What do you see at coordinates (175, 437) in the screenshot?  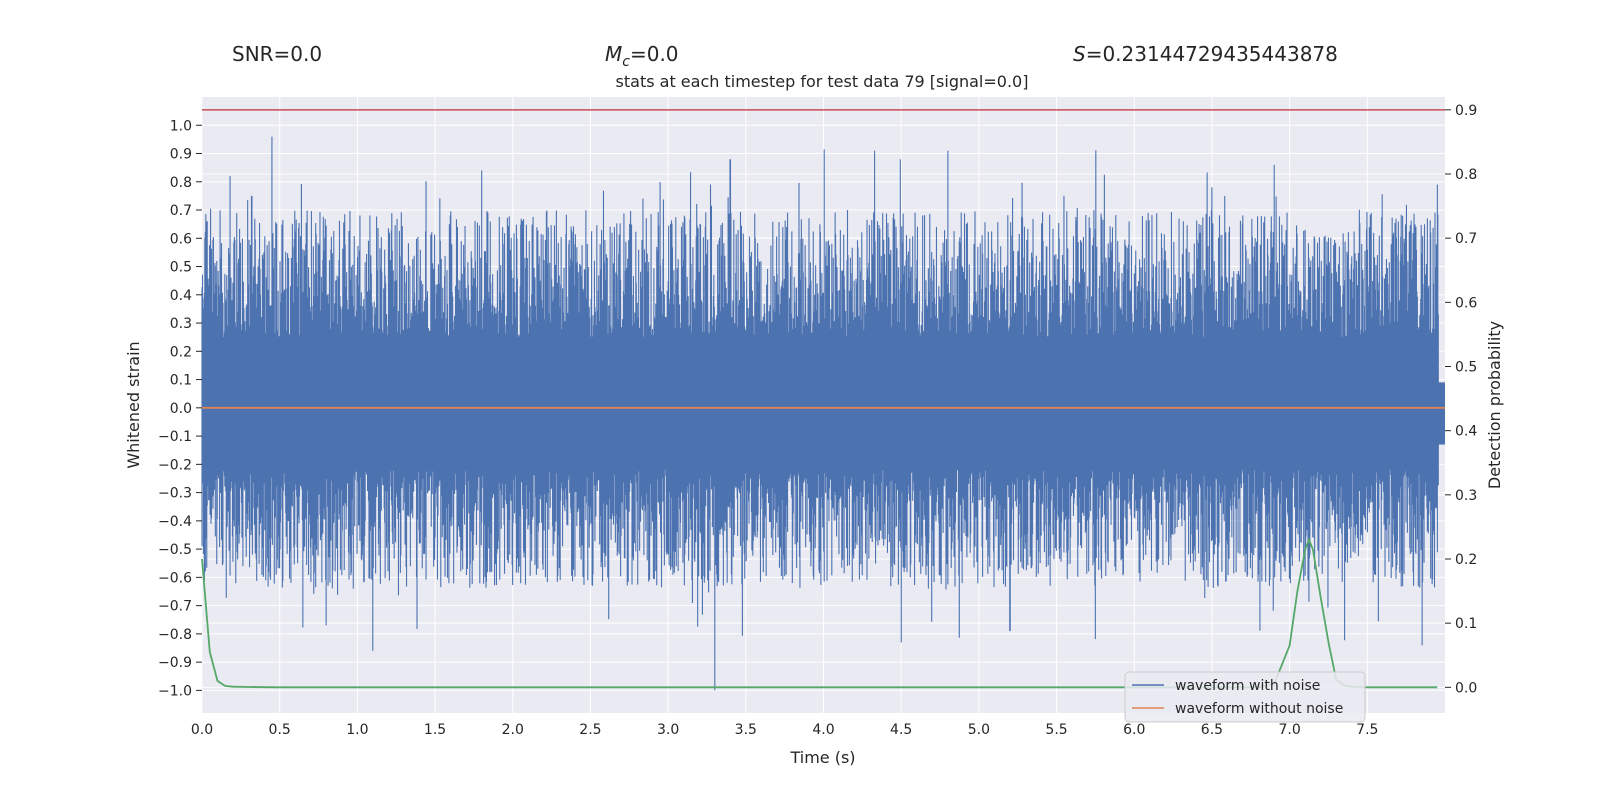 I see `y-tick-label-11: −0.1` at bounding box center [175, 437].